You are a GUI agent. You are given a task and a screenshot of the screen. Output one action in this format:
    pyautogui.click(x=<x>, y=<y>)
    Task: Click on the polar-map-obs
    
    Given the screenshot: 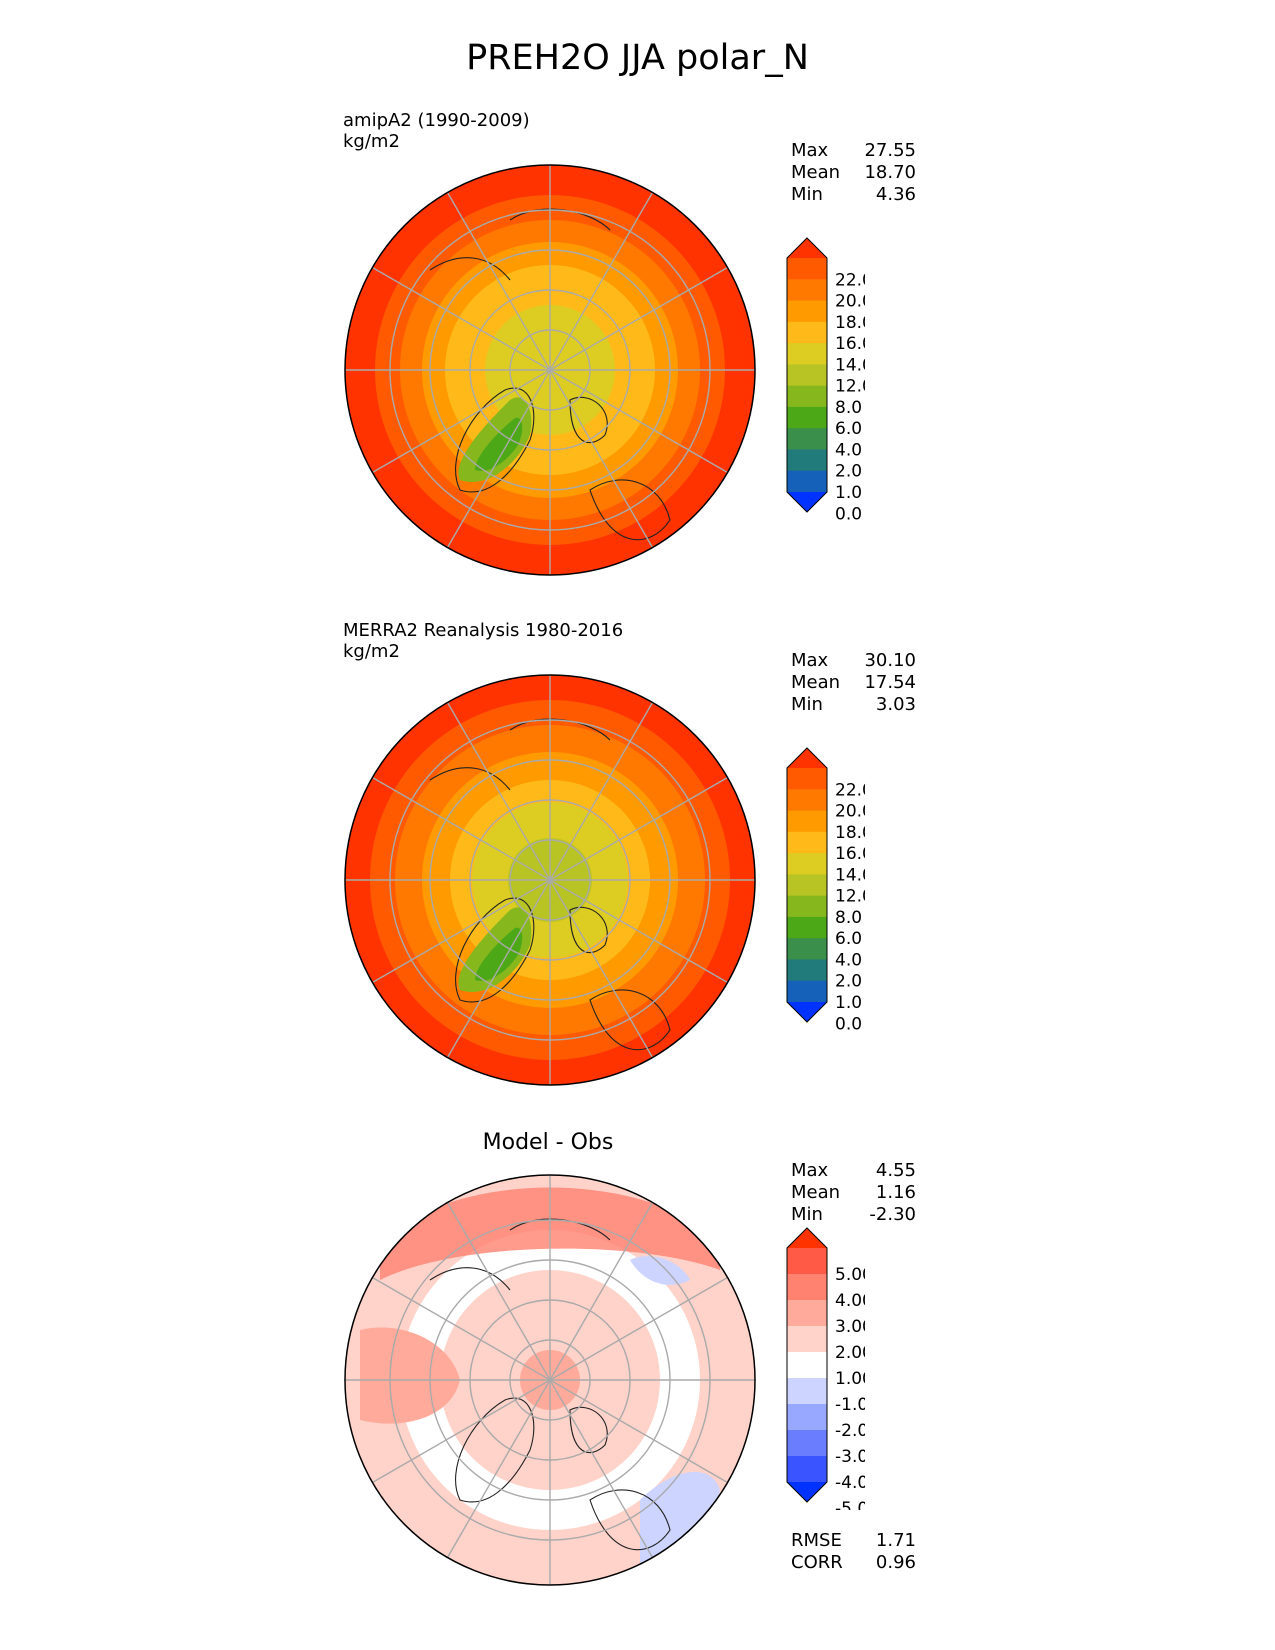 What is the action you would take?
    pyautogui.click(x=550, y=880)
    